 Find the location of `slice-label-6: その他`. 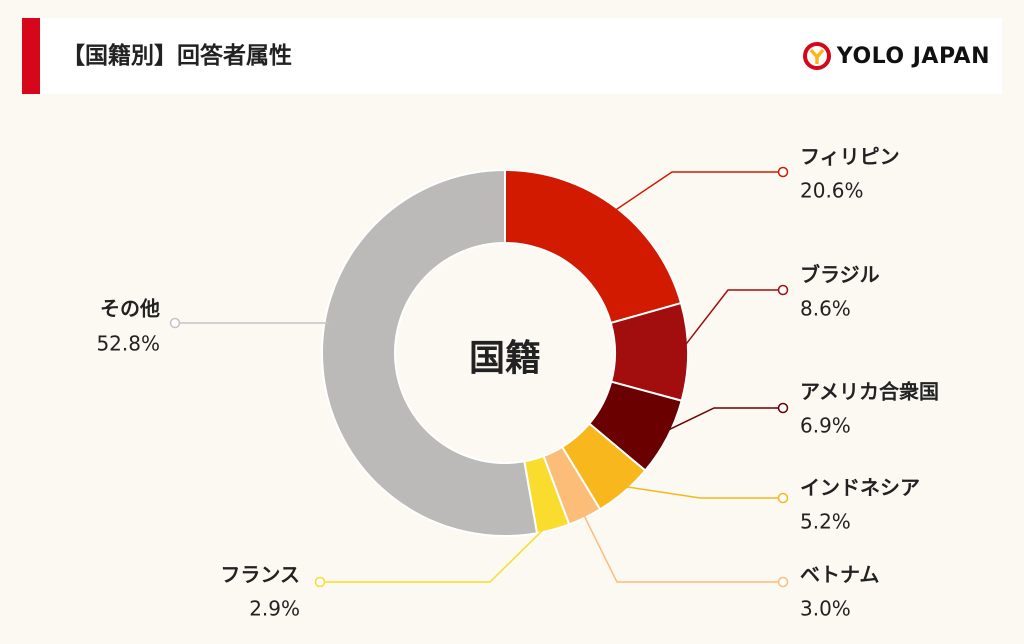

slice-label-6: その他 is located at coordinates (130, 309).